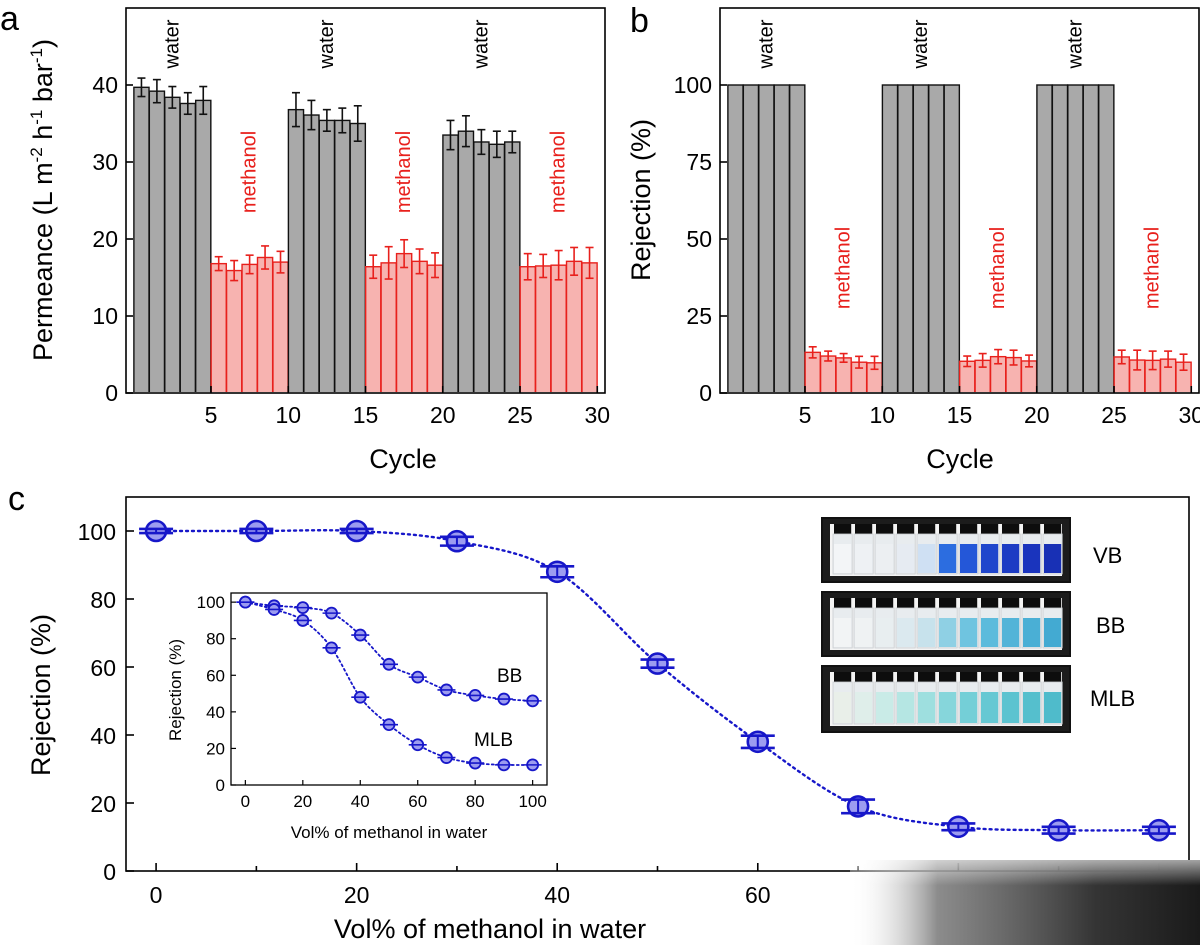 The width and height of the screenshot is (1200, 945). I want to click on condition-label-a-2: water, so click(327, 44).